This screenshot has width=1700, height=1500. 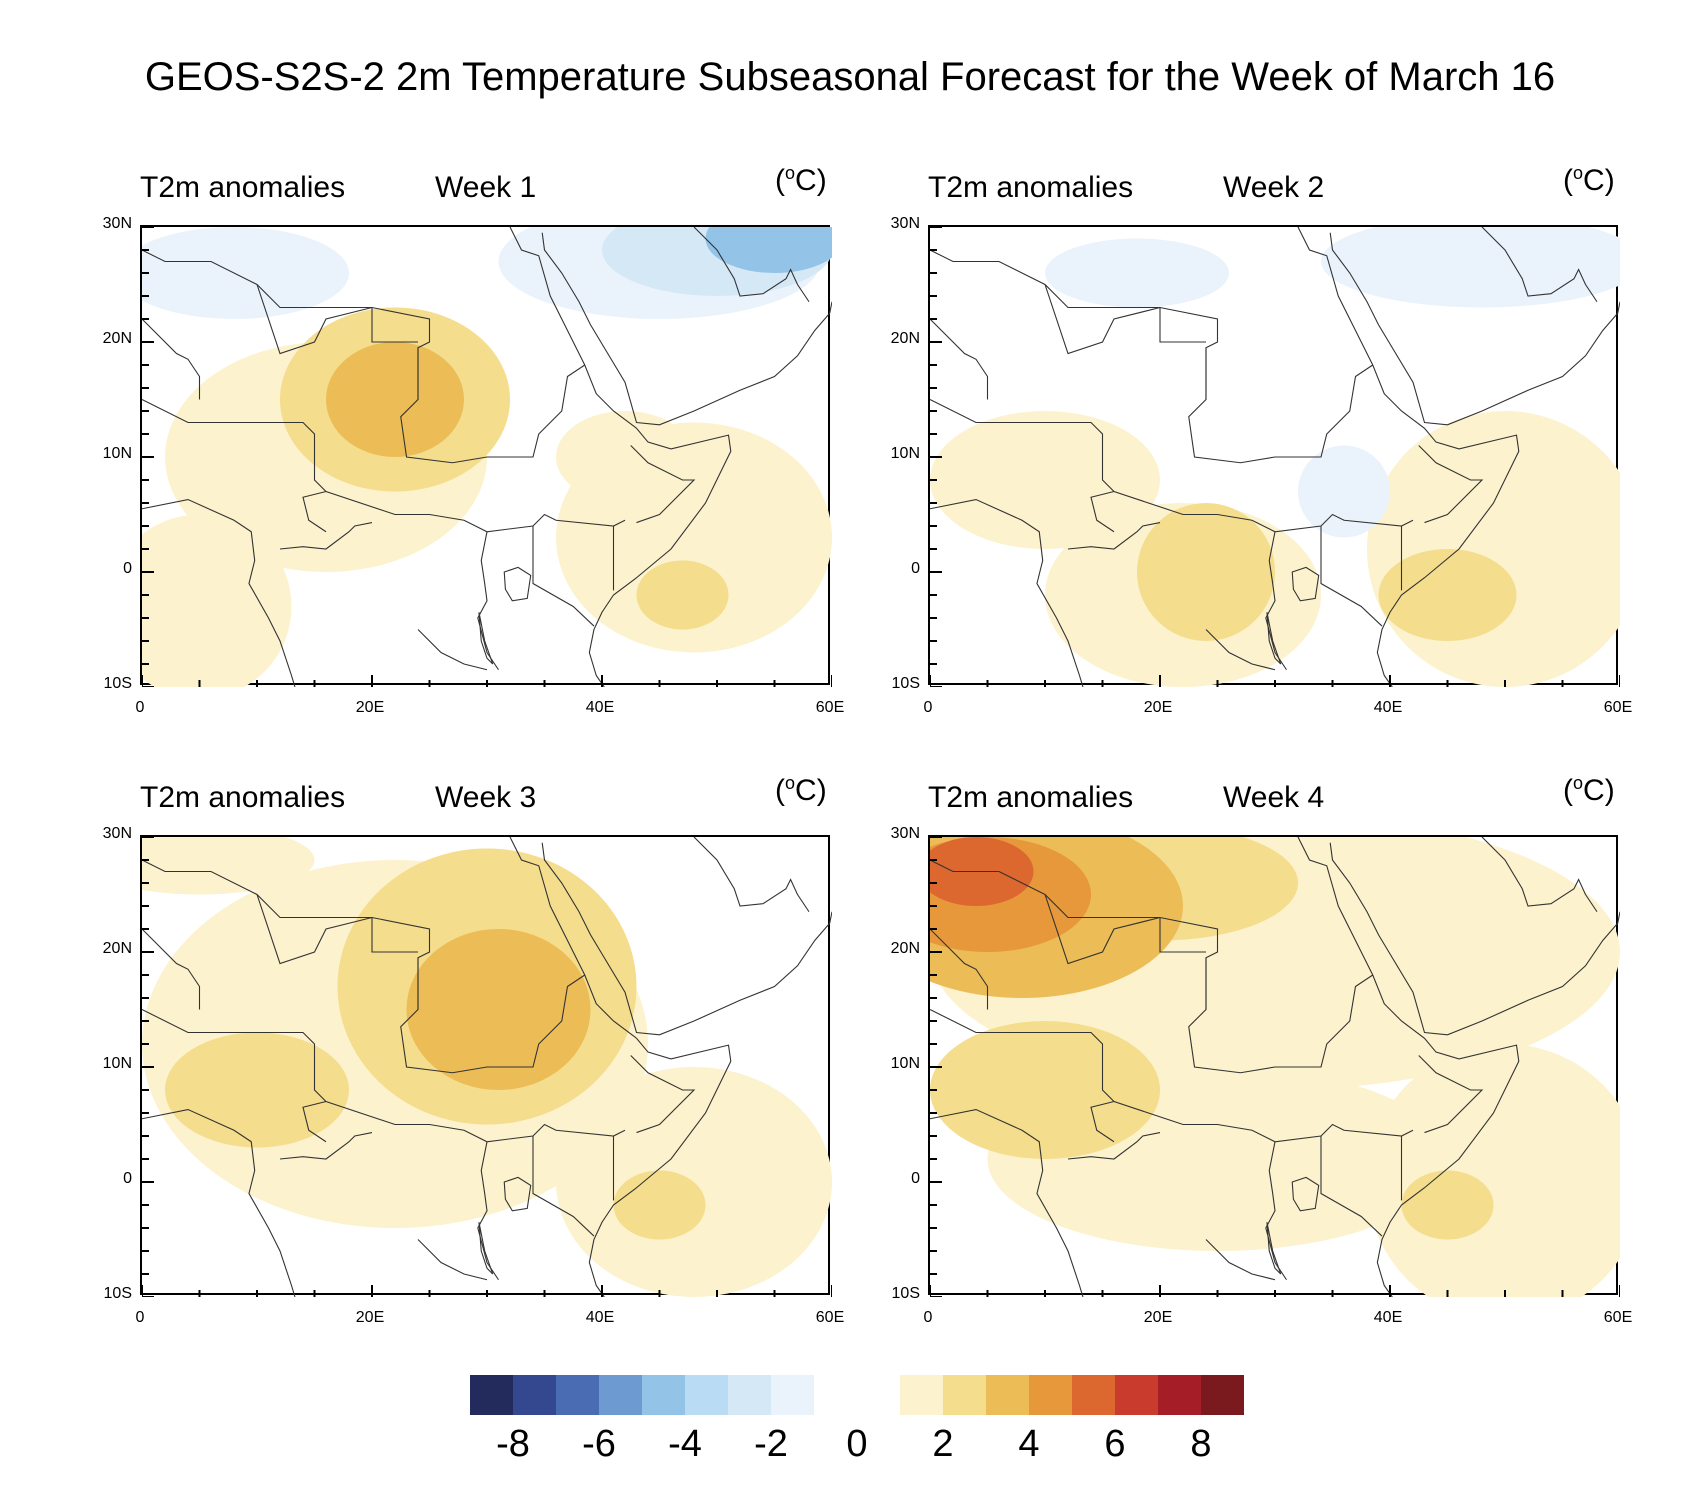 What do you see at coordinates (1201, 1444) in the screenshot?
I see `colorbar-label: 8` at bounding box center [1201, 1444].